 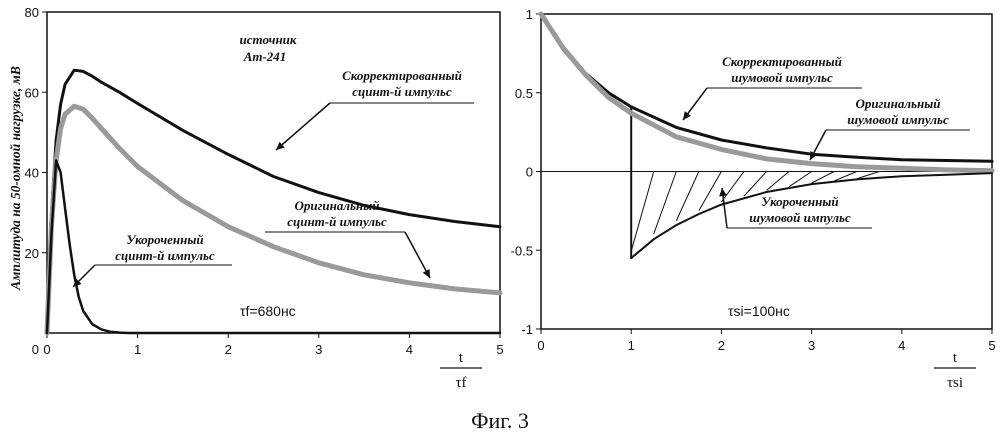 I want to click on y-tick-label: 80, so click(x=32, y=12).